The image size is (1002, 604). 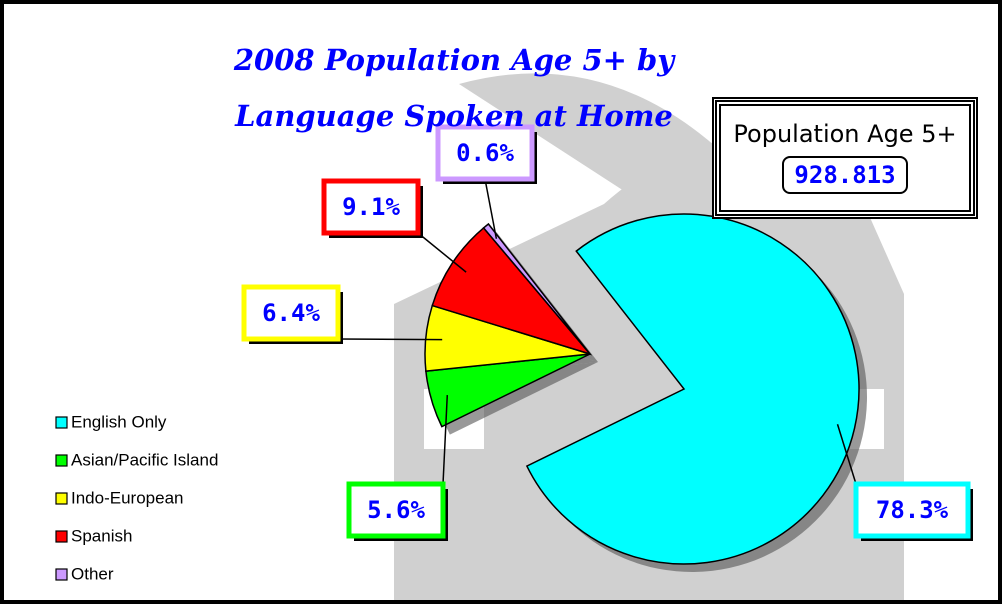 I want to click on data-label: 5.6%, so click(x=396, y=510).